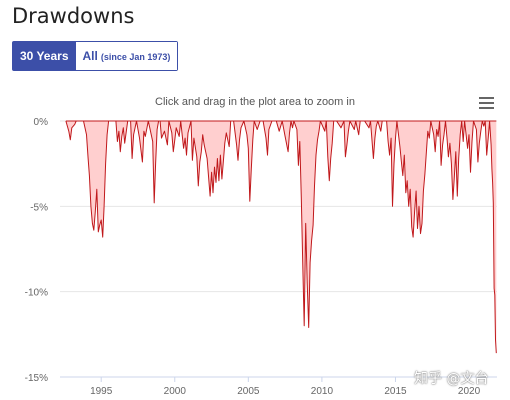  I want to click on y-tick-label: 0%, so click(41, 122).